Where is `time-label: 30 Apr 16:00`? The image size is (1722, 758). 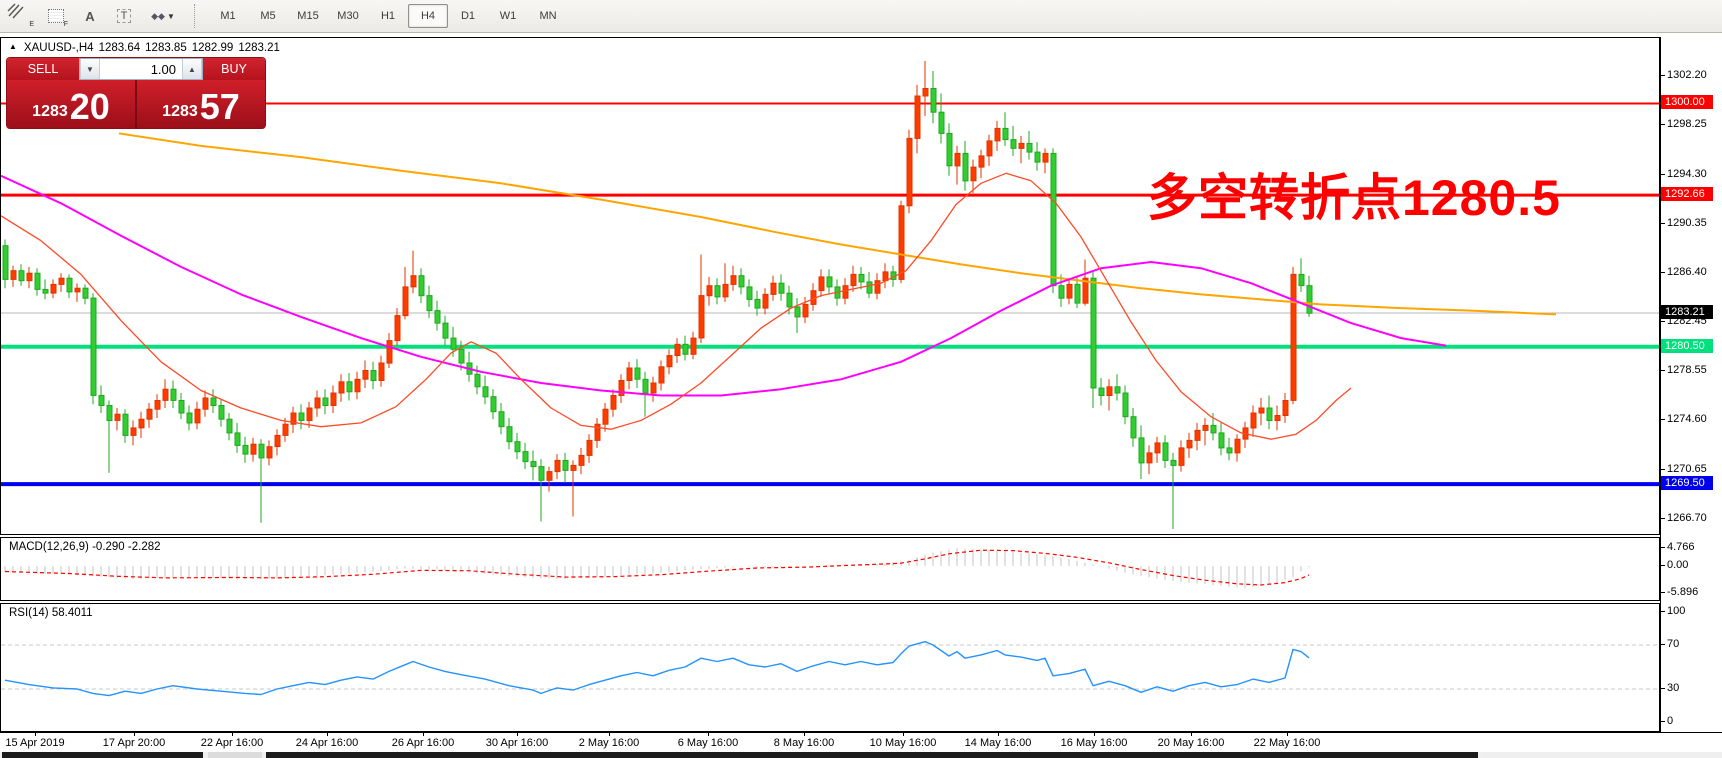 time-label: 30 Apr 16:00 is located at coordinates (517, 743).